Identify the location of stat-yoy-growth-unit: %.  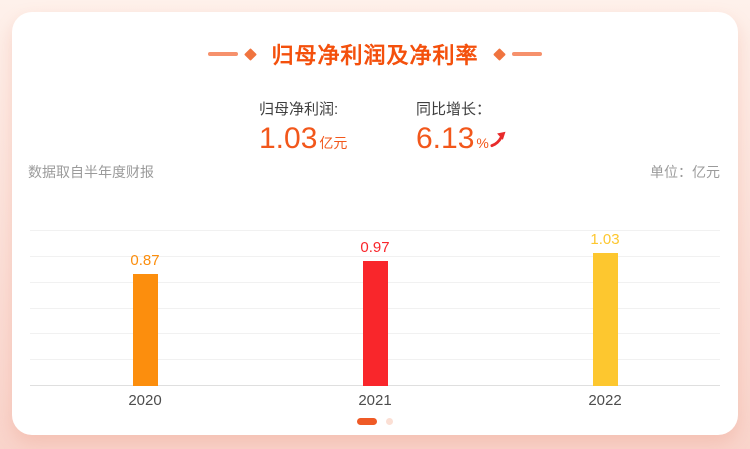
(482, 143).